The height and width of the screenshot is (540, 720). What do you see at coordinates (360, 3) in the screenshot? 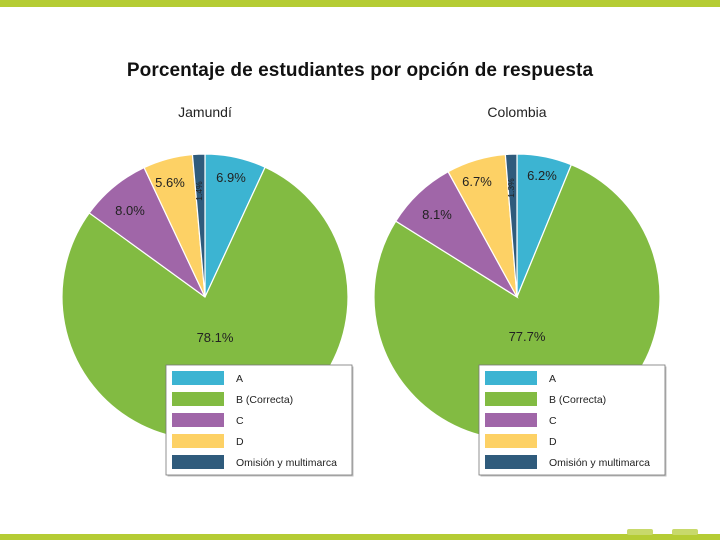
I see `top-accent-bar` at bounding box center [360, 3].